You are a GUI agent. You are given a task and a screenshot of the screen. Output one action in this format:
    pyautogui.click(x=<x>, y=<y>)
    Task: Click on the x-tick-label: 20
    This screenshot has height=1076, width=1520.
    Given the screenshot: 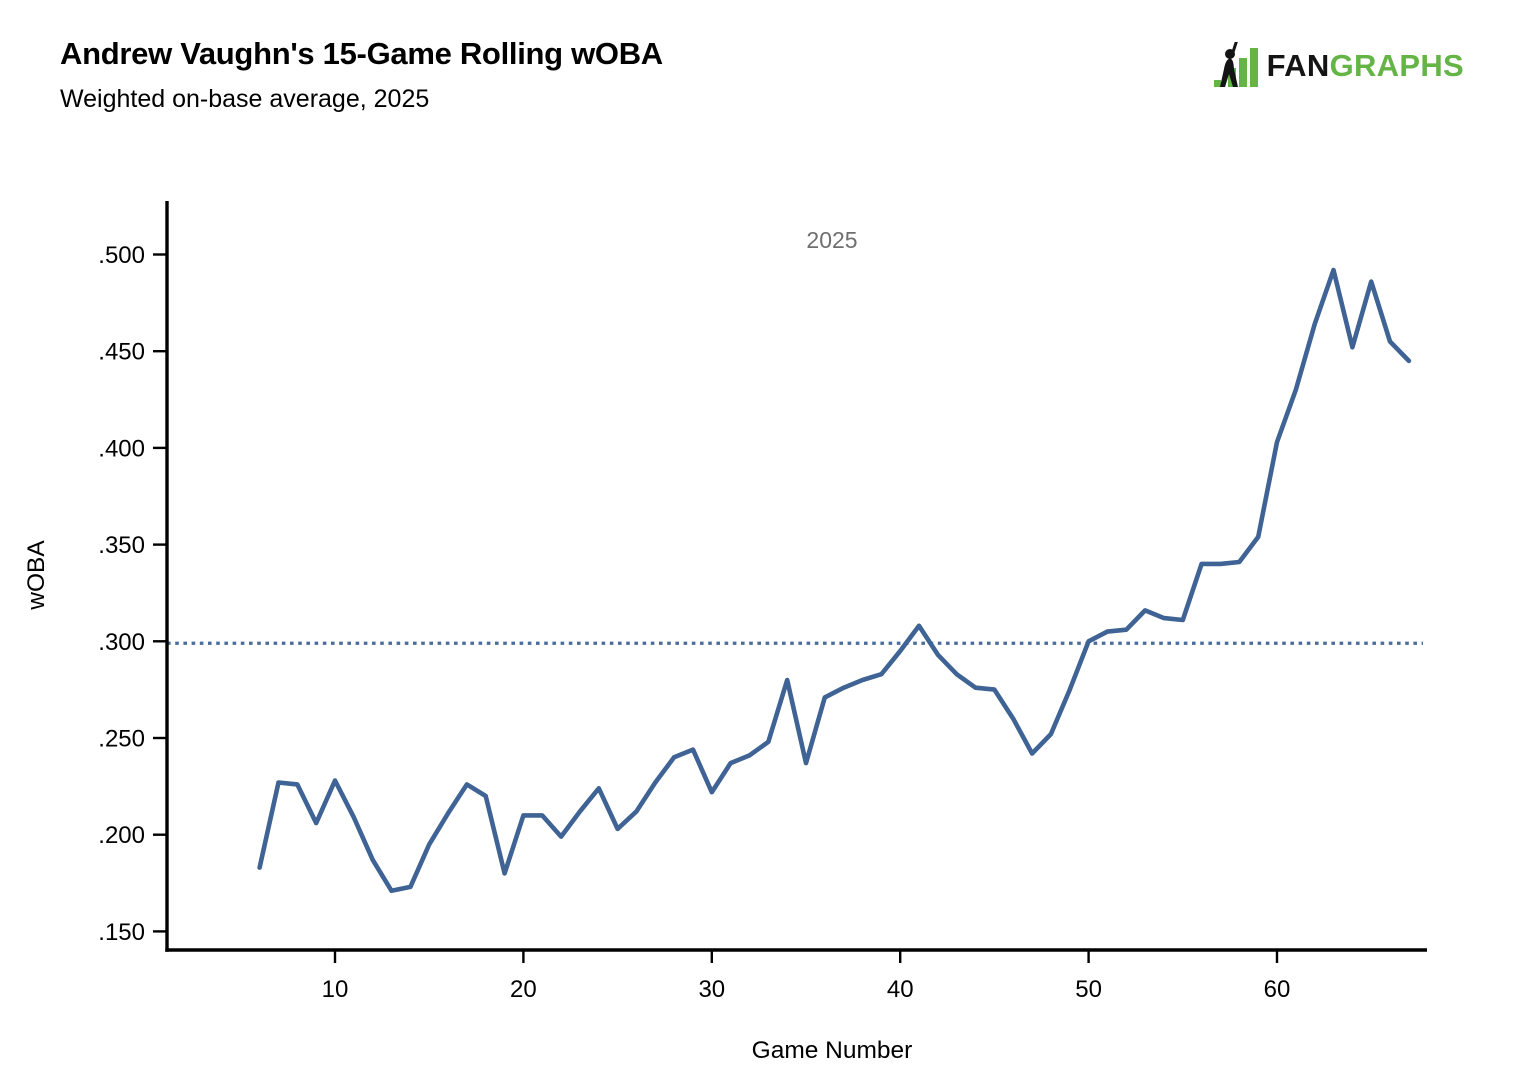 What is the action you would take?
    pyautogui.click(x=523, y=989)
    